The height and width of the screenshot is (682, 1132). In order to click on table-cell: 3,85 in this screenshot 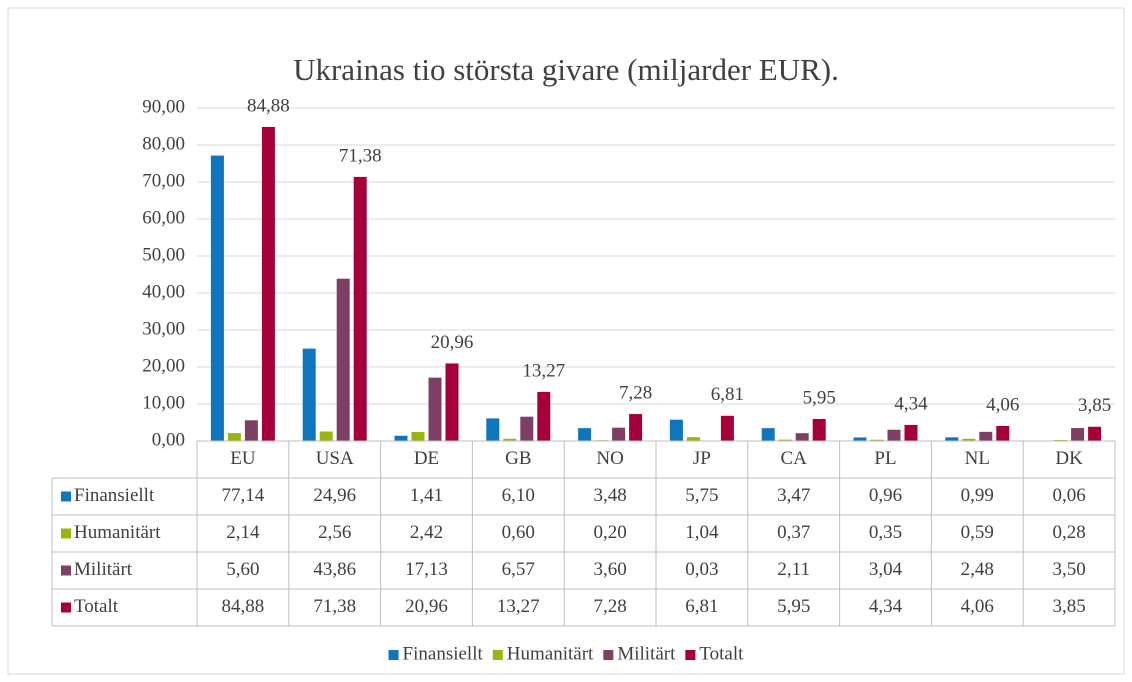, I will do `click(1068, 606)`.